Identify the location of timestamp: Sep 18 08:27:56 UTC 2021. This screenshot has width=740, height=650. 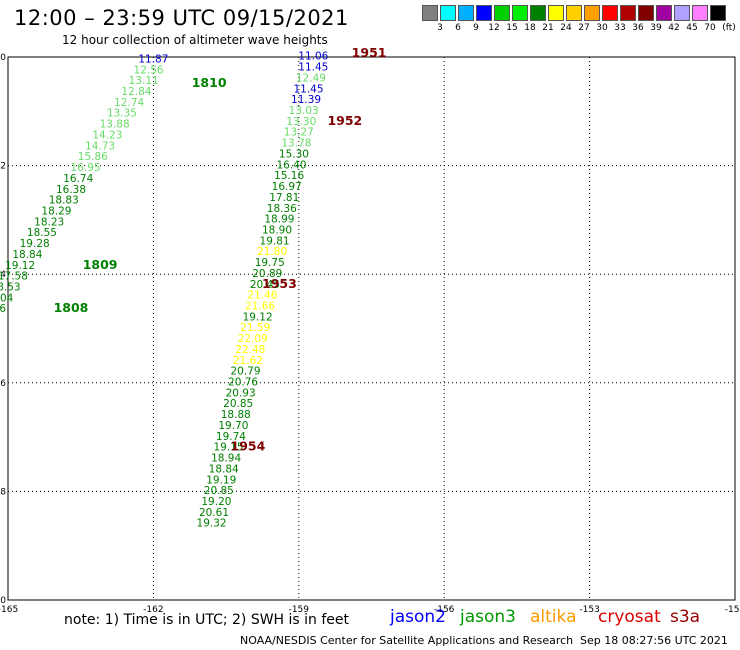
(654, 640).